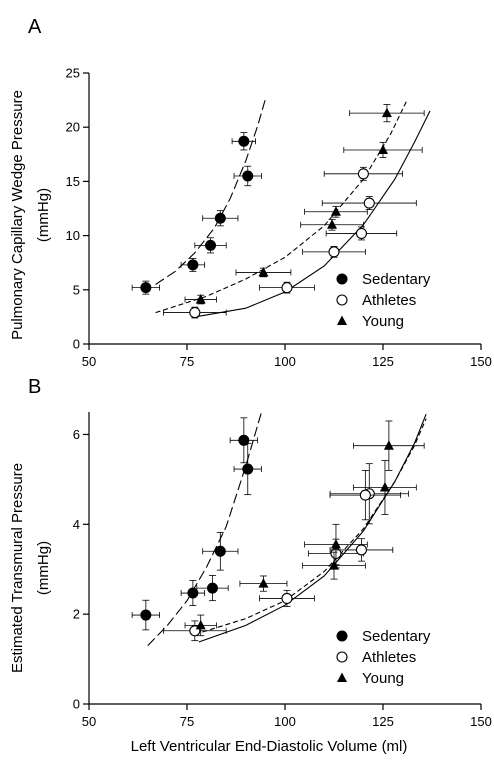 The height and width of the screenshot is (768, 494). I want to click on panel-label: A, so click(35, 27).